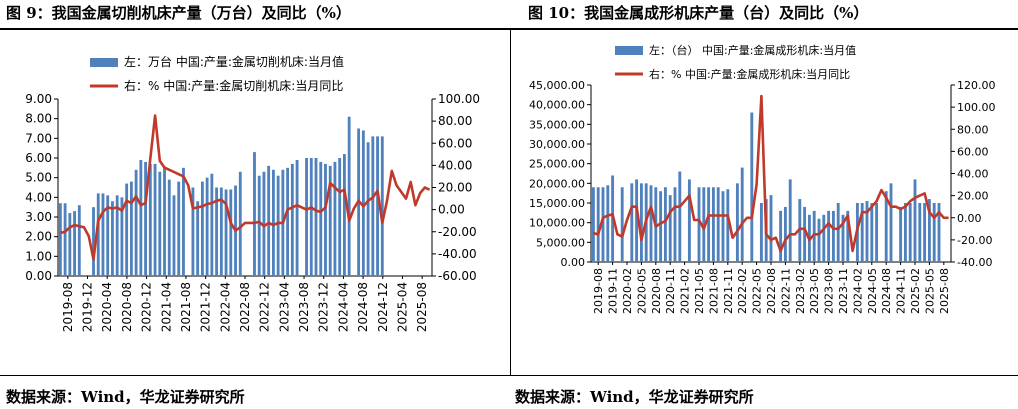 The width and height of the screenshot is (1018, 409). I want to click on chart2-title: 图 10：我国金属成形机床产量（台）及同比（%）, so click(698, 13).